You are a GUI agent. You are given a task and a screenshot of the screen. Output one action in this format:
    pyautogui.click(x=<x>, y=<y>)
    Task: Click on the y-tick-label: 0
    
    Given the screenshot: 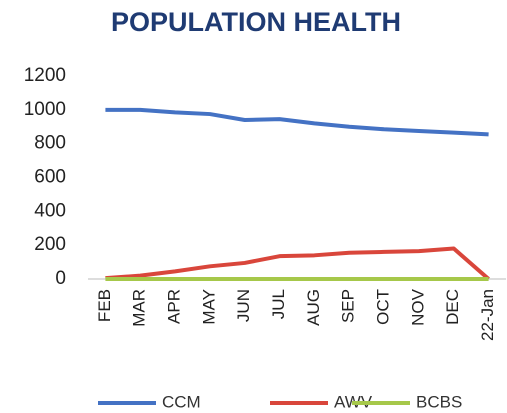 What is the action you would take?
    pyautogui.click(x=60, y=278)
    